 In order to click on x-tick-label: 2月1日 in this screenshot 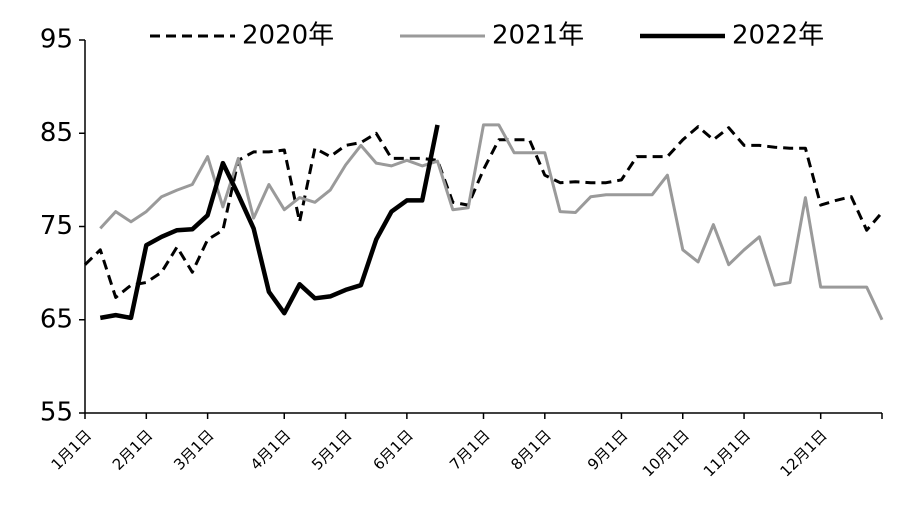, I will do `click(132, 449)`.